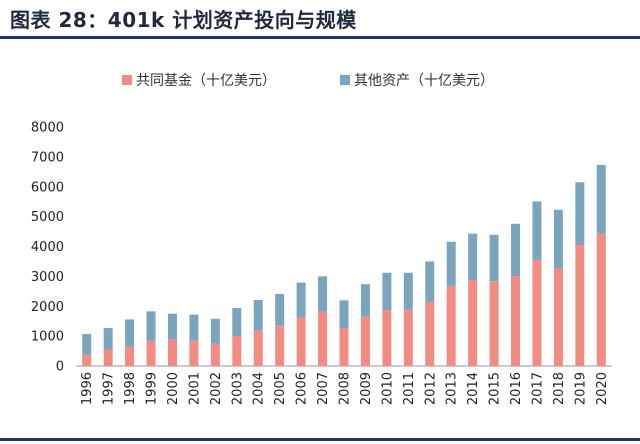 The height and width of the screenshot is (444, 640). Describe the element at coordinates (516, 388) in the screenshot. I see `x-tick-label: 2016` at that location.